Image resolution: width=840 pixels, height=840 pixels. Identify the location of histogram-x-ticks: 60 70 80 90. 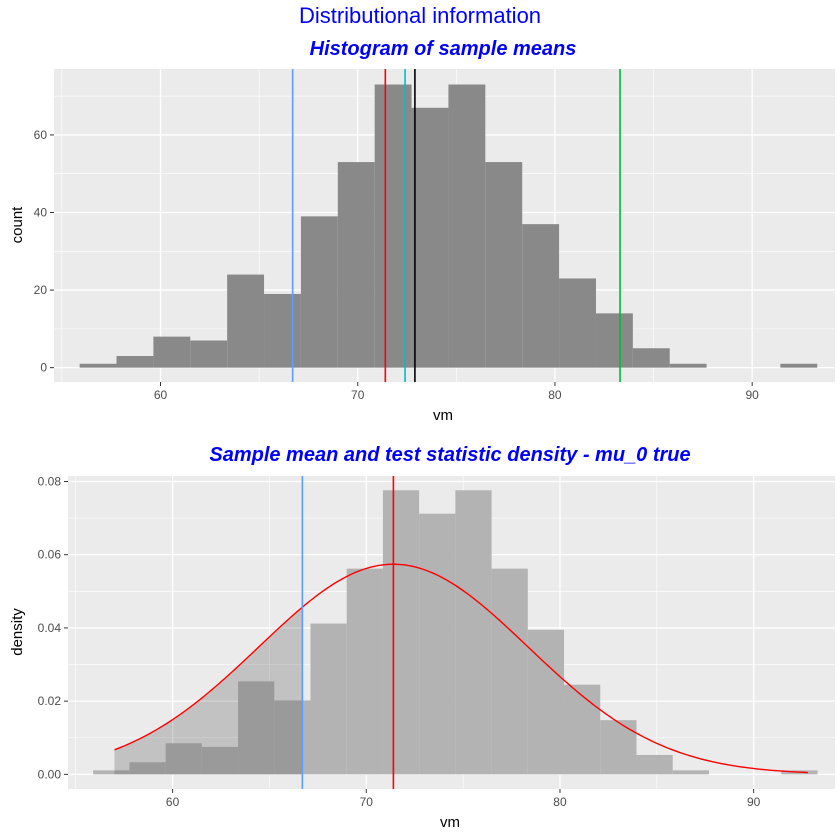
(456, 392).